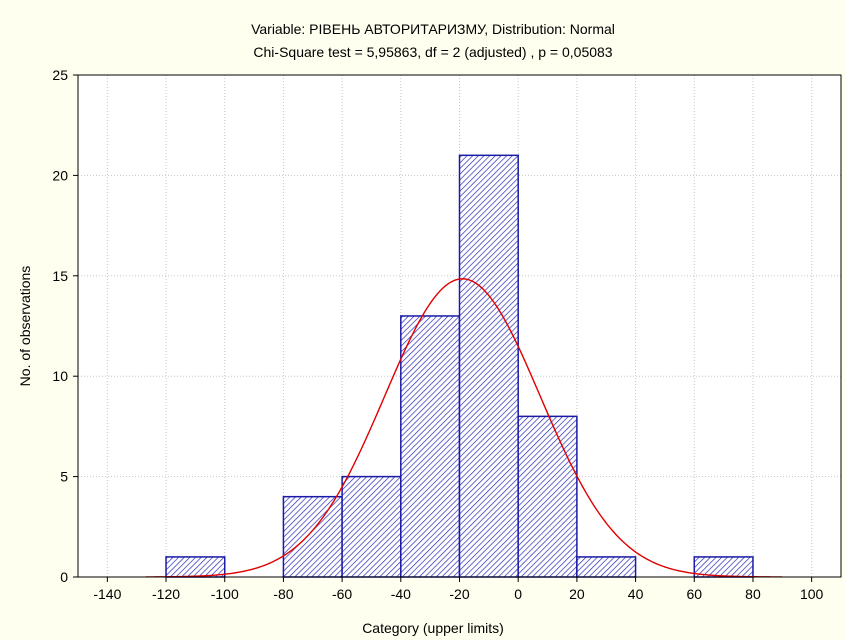 The height and width of the screenshot is (640, 846). Describe the element at coordinates (60, 75) in the screenshot. I see `y-tick-label: 25` at that location.